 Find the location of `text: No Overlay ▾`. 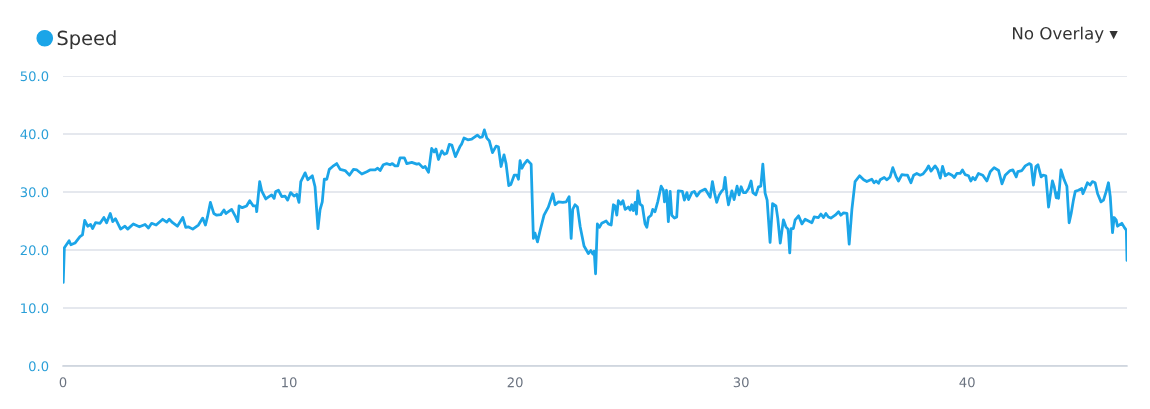

text: No Overlay ▾ is located at coordinates (1065, 34).